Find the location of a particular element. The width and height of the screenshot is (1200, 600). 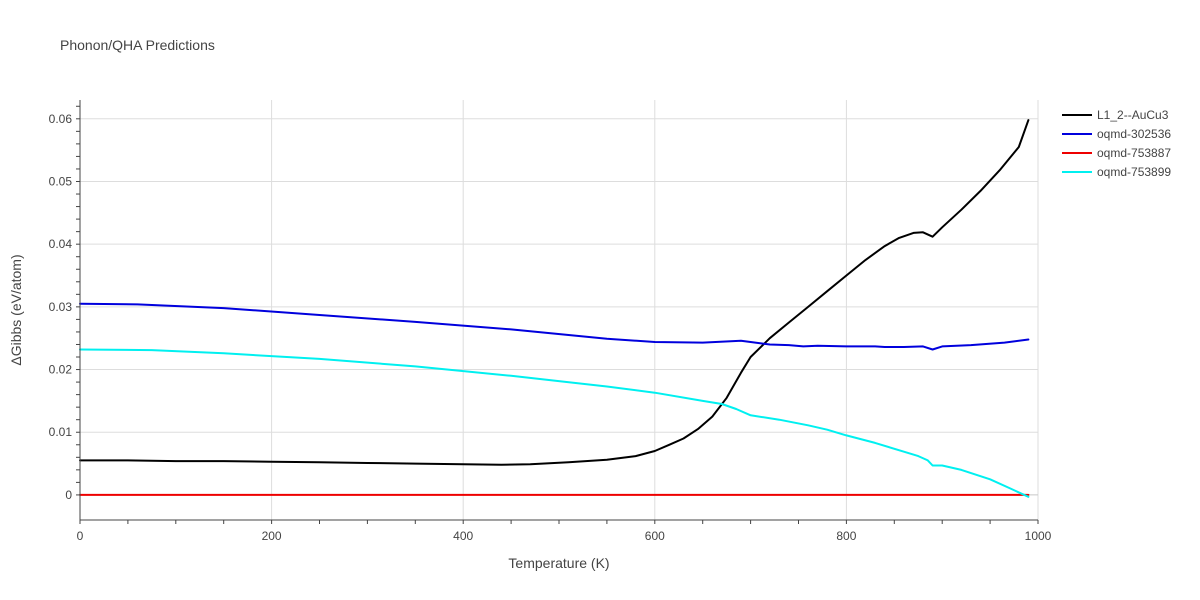

legend-item-oqmd-753887: oqmd-753887 is located at coordinates (1116, 153).